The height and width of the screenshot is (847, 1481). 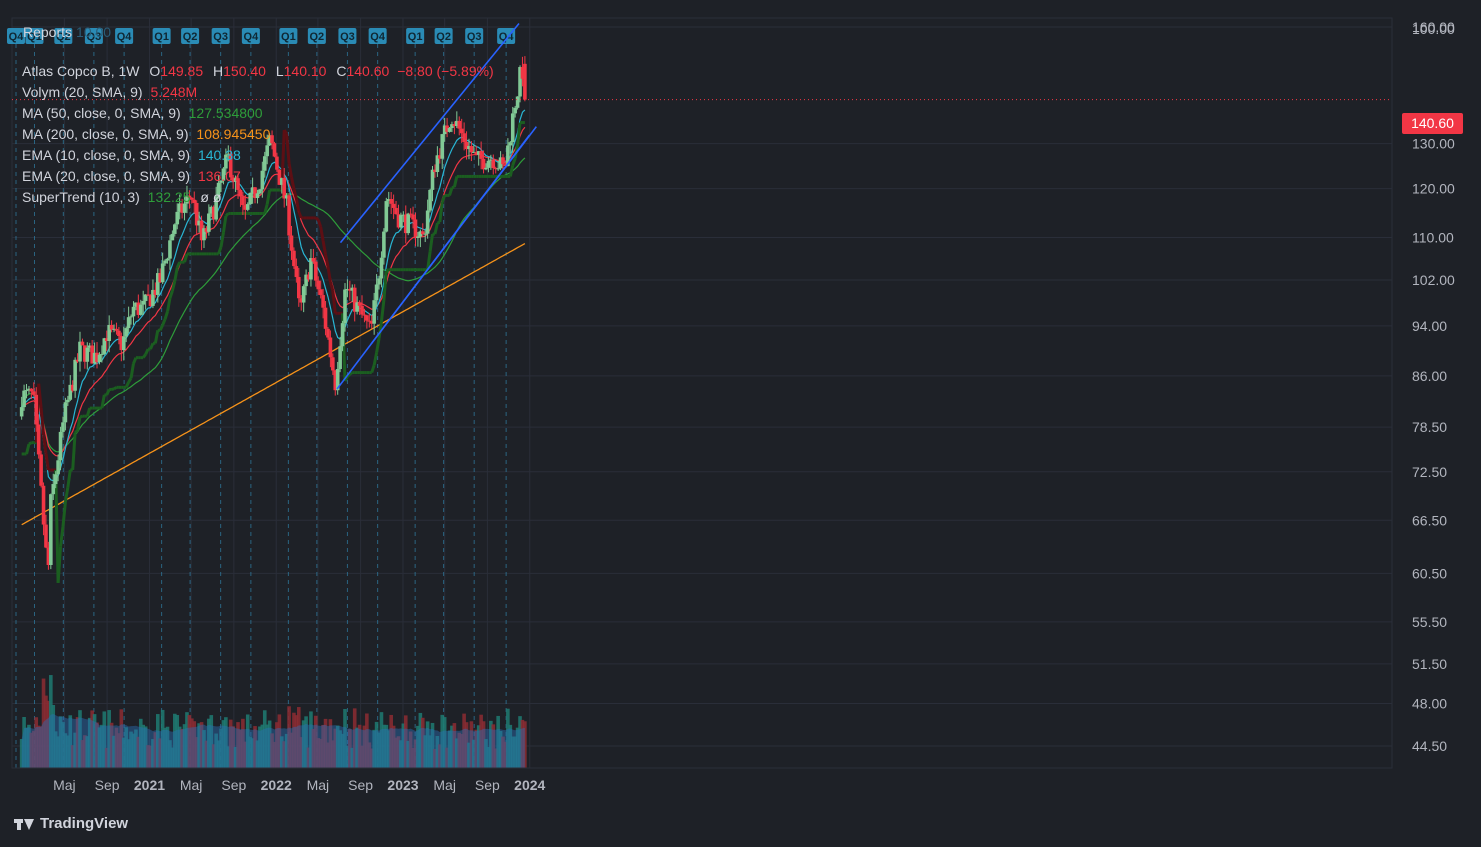 I want to click on legend-ma200-row: MA (200, close, 0, SMA, 9) 108.945450, so click(x=258, y=134).